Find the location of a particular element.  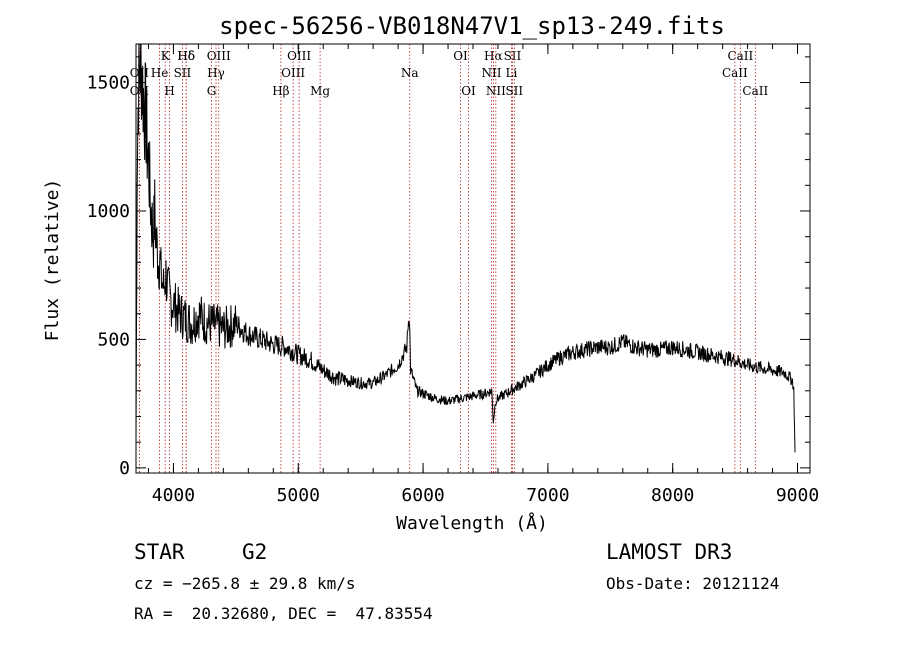

line-marker-label: K is located at coordinates (166, 56).